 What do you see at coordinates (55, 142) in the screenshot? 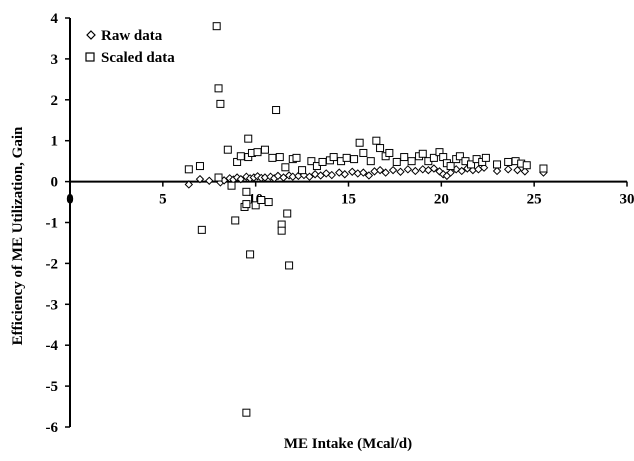
I see `y-tick-label: 1` at bounding box center [55, 142].